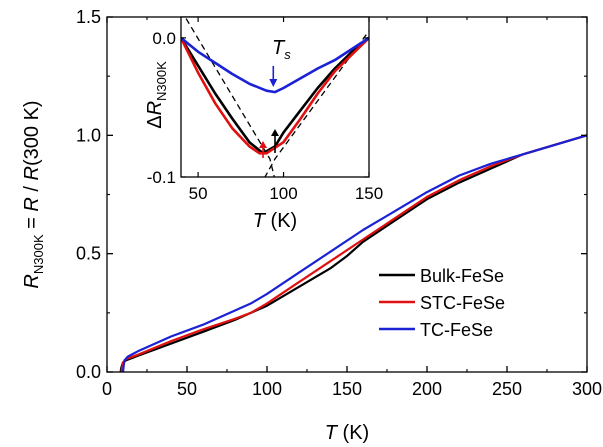  I want to click on x-tick-label: 50, so click(187, 389).